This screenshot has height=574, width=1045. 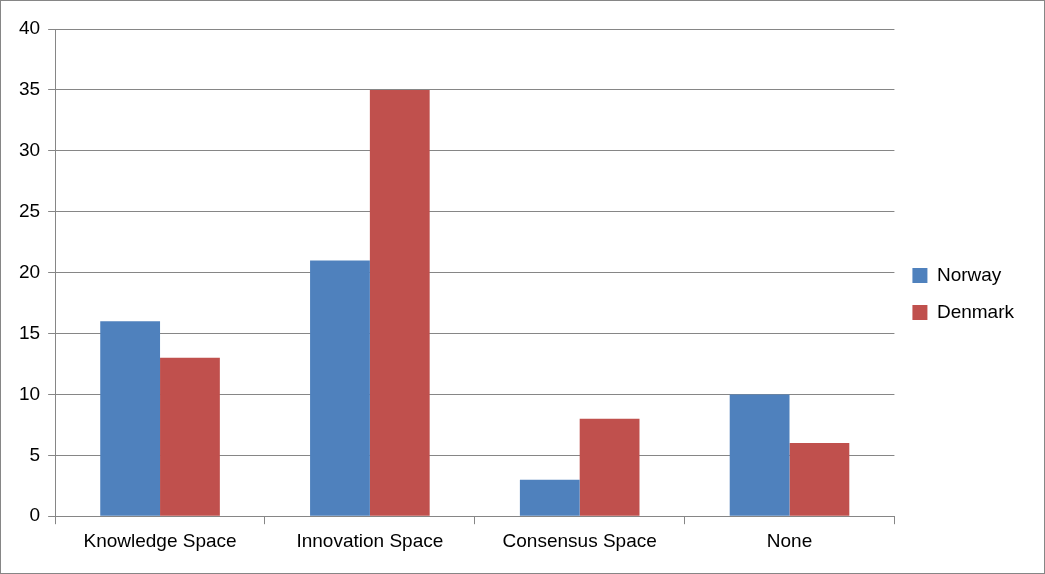 I want to click on legend-label: Norway, so click(x=969, y=274).